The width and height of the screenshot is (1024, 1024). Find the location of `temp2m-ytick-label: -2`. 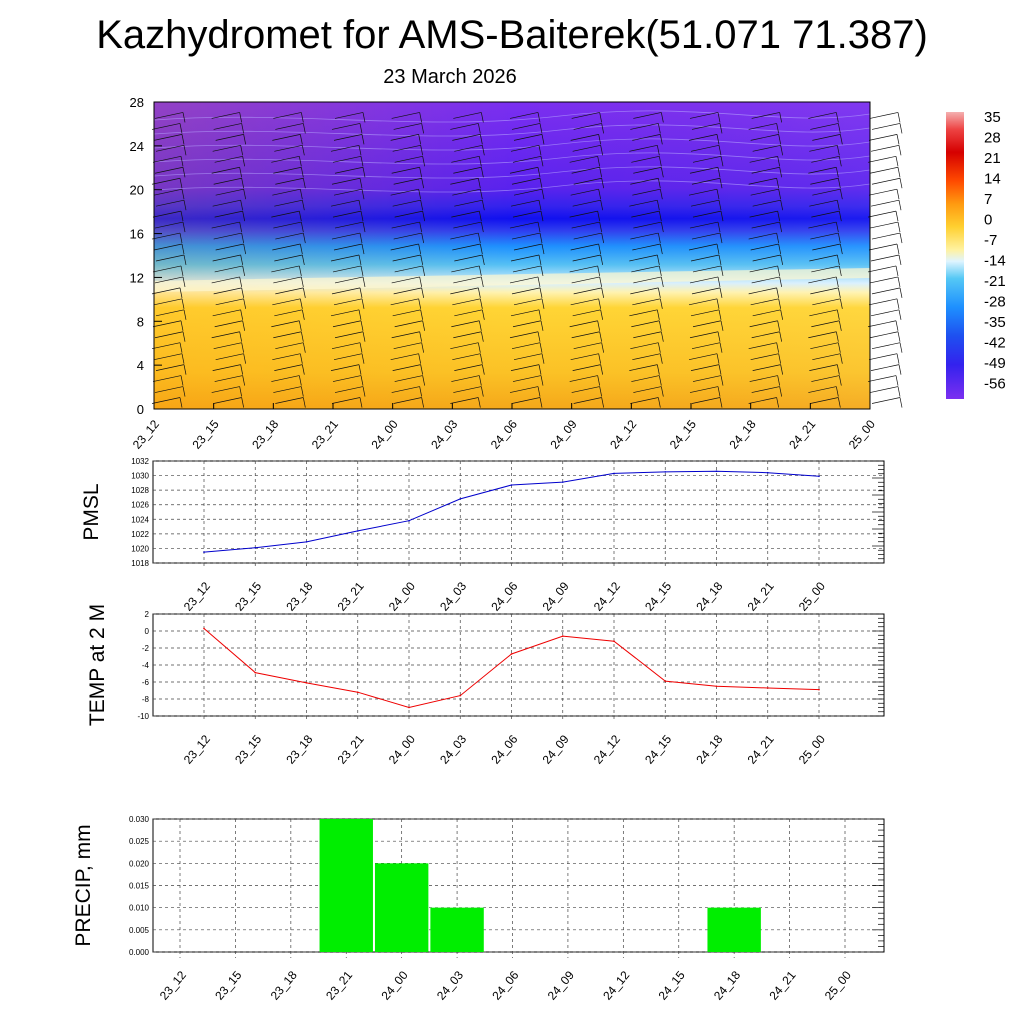

temp2m-ytick-label: -2 is located at coordinates (146, 648).